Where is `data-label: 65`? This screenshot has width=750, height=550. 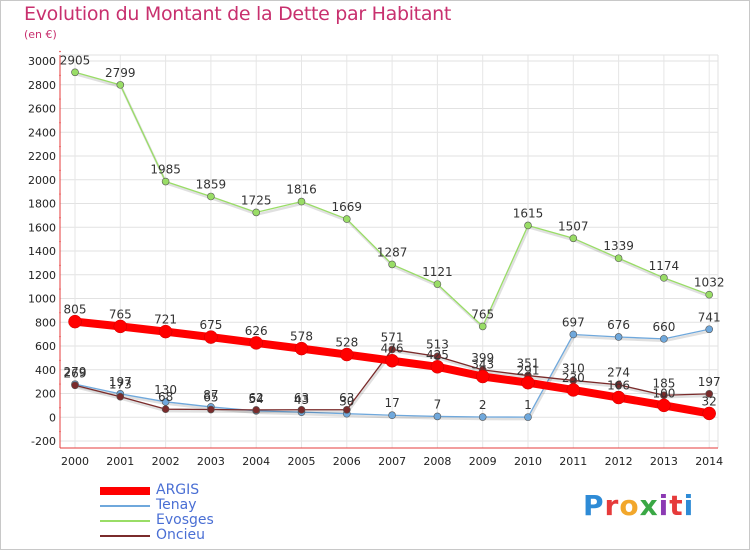 data-label: 65 is located at coordinates (210, 398).